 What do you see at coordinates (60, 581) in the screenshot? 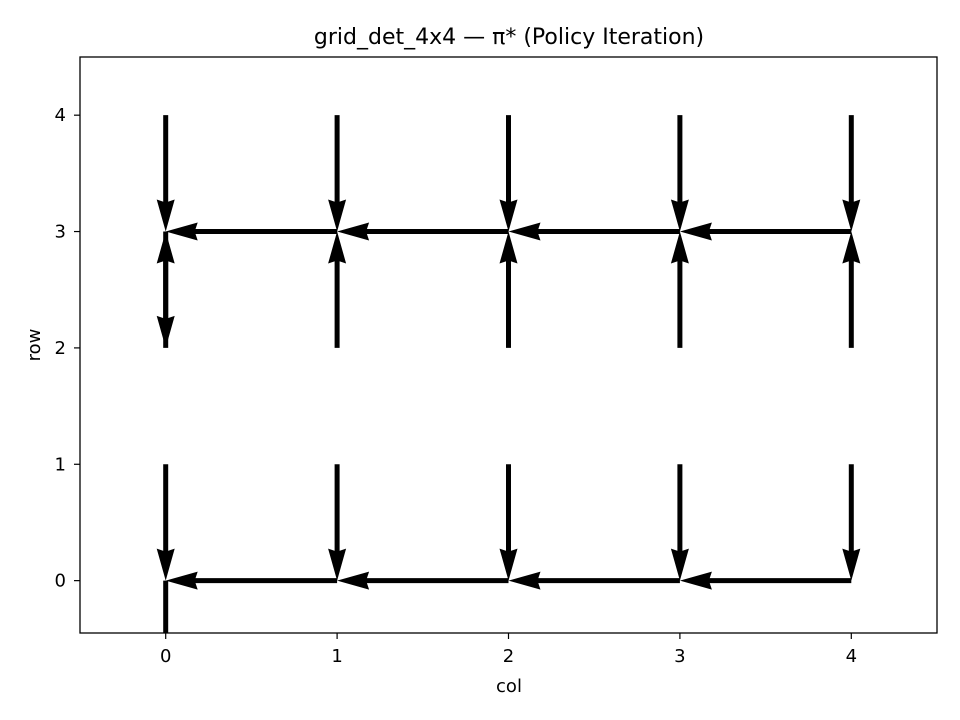
I see `y-tick-label: 0` at bounding box center [60, 581].